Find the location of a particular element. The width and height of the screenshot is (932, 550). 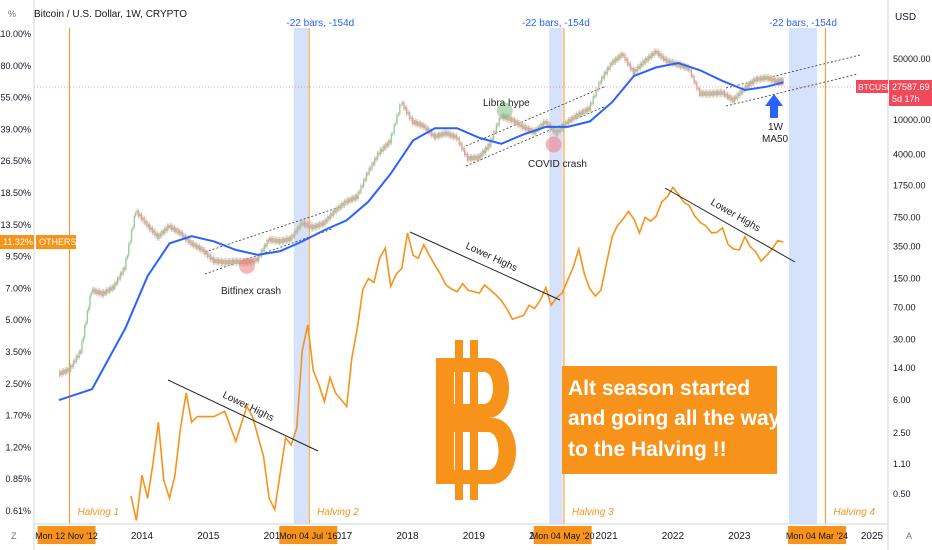

right-tick-label: 10000.00 is located at coordinates (912, 120).